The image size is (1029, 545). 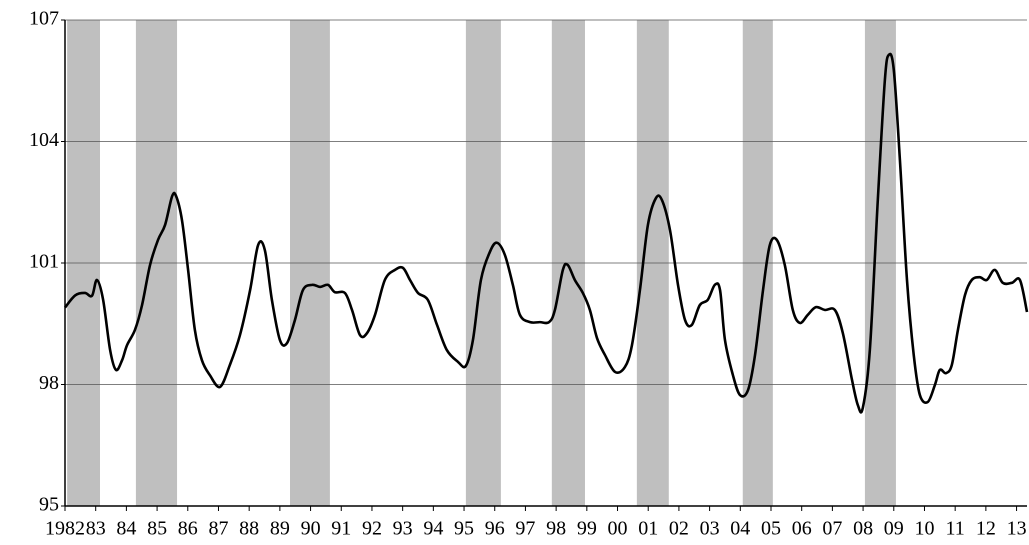 I want to click on x-tick-label: 05, so click(x=771, y=529).